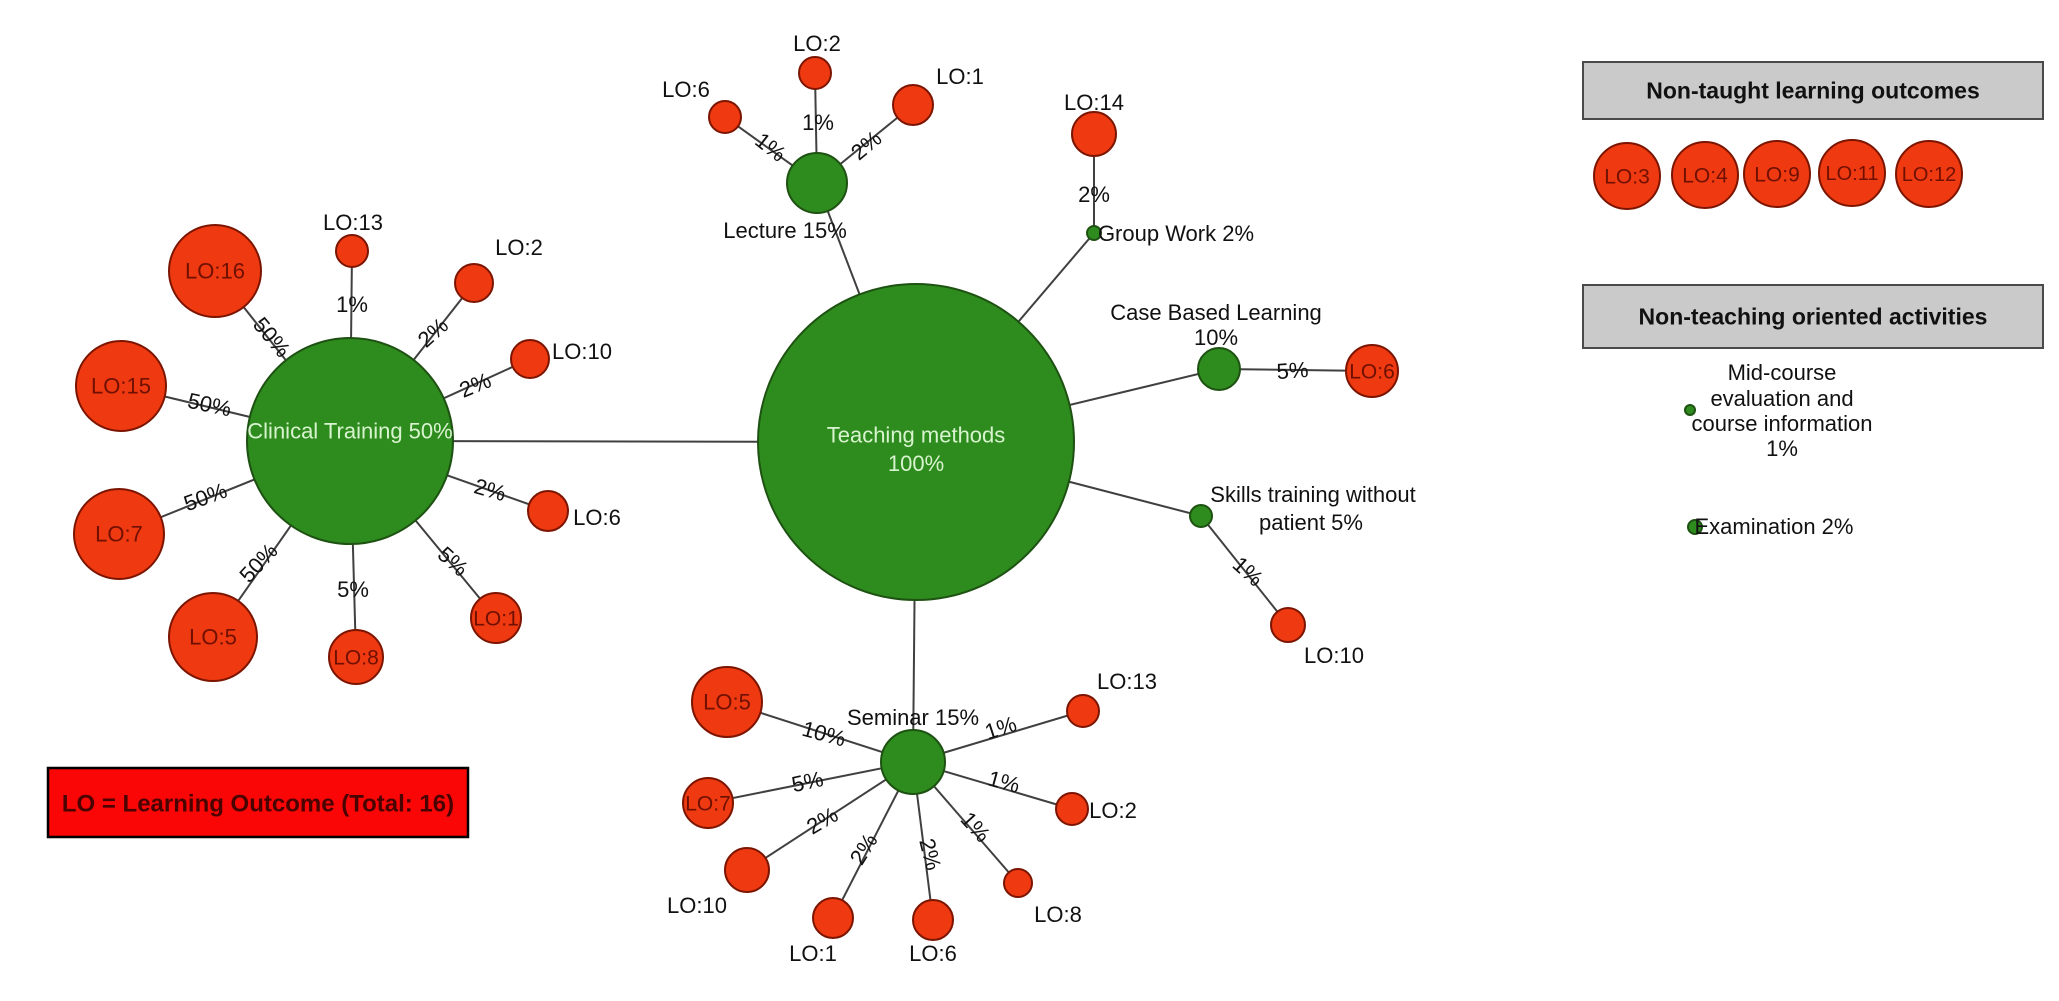  What do you see at coordinates (1244, 570) in the screenshot?
I see `edge-skills-sk_lo10` at bounding box center [1244, 570].